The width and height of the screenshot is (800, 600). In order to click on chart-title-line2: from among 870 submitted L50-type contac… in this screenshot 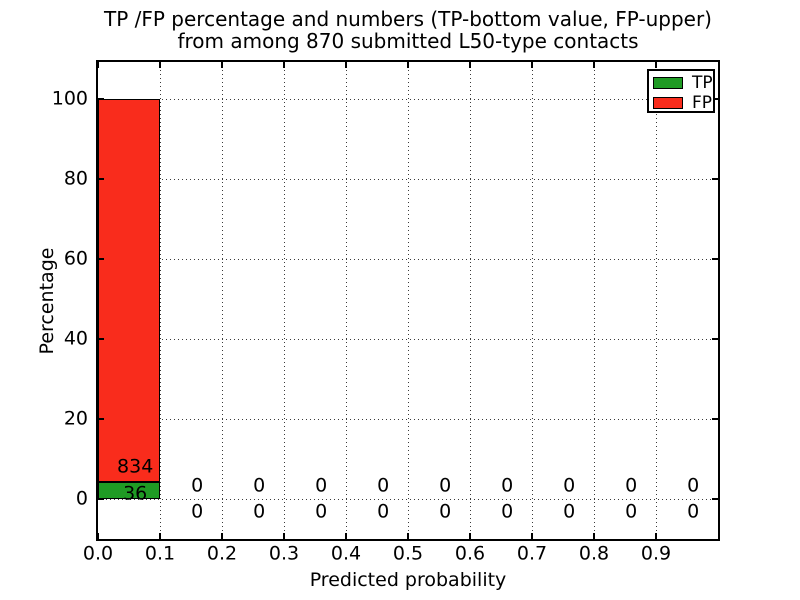, I will do `click(408, 40)`.